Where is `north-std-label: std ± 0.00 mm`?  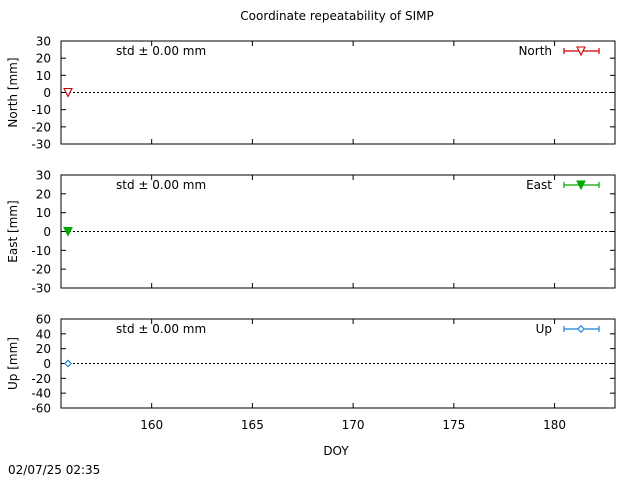 north-std-label: std ± 0.00 mm is located at coordinates (161, 51).